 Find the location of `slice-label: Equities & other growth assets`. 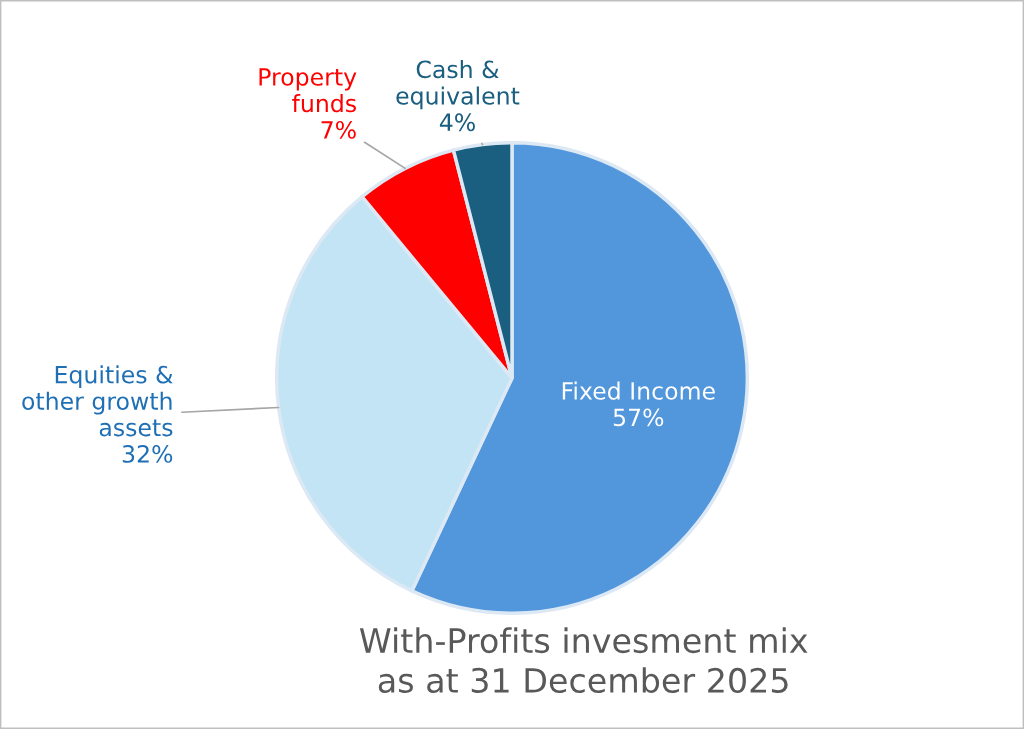

slice-label: Equities & other growth assets is located at coordinates (97, 401).